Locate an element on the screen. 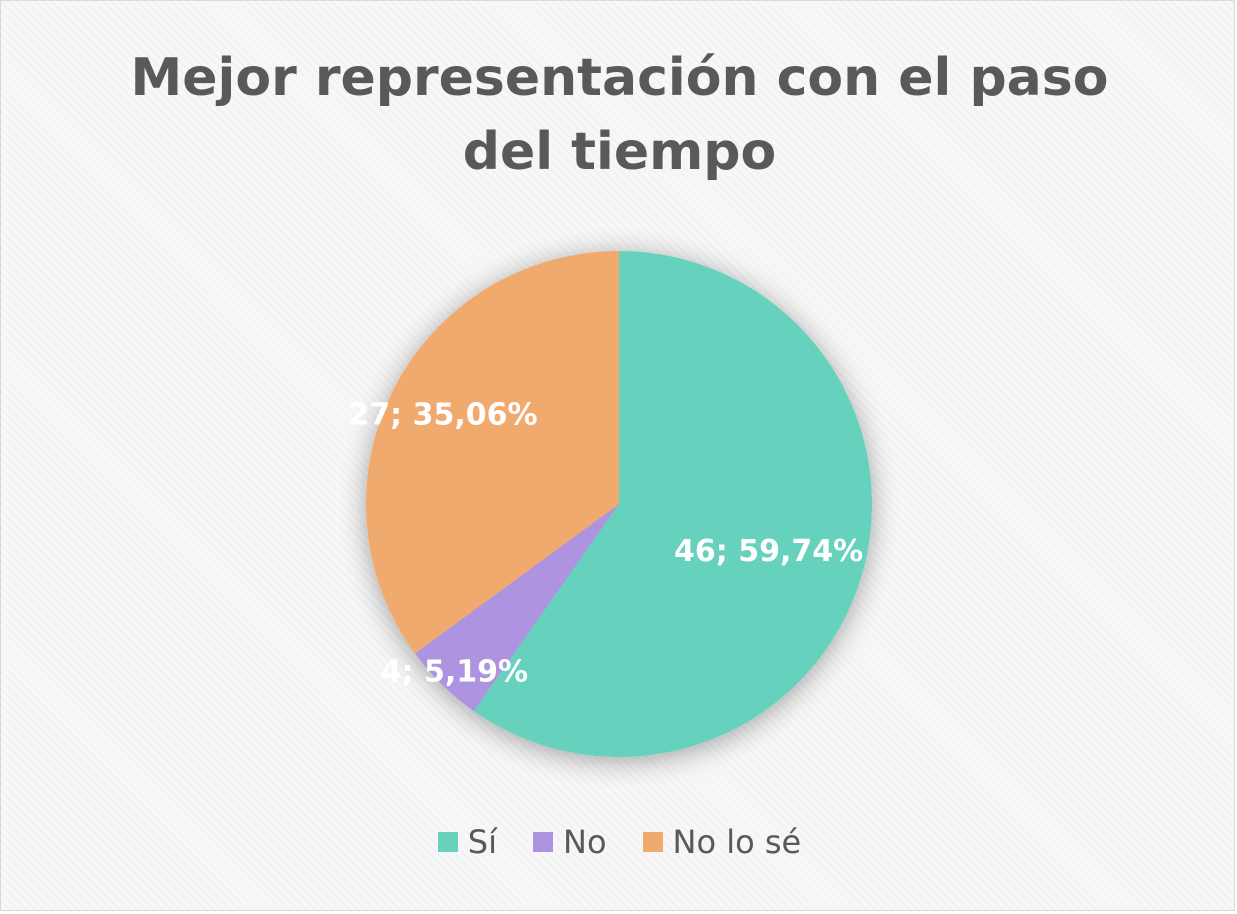  data-label-no: 4; 5,19% is located at coordinates (454, 672).